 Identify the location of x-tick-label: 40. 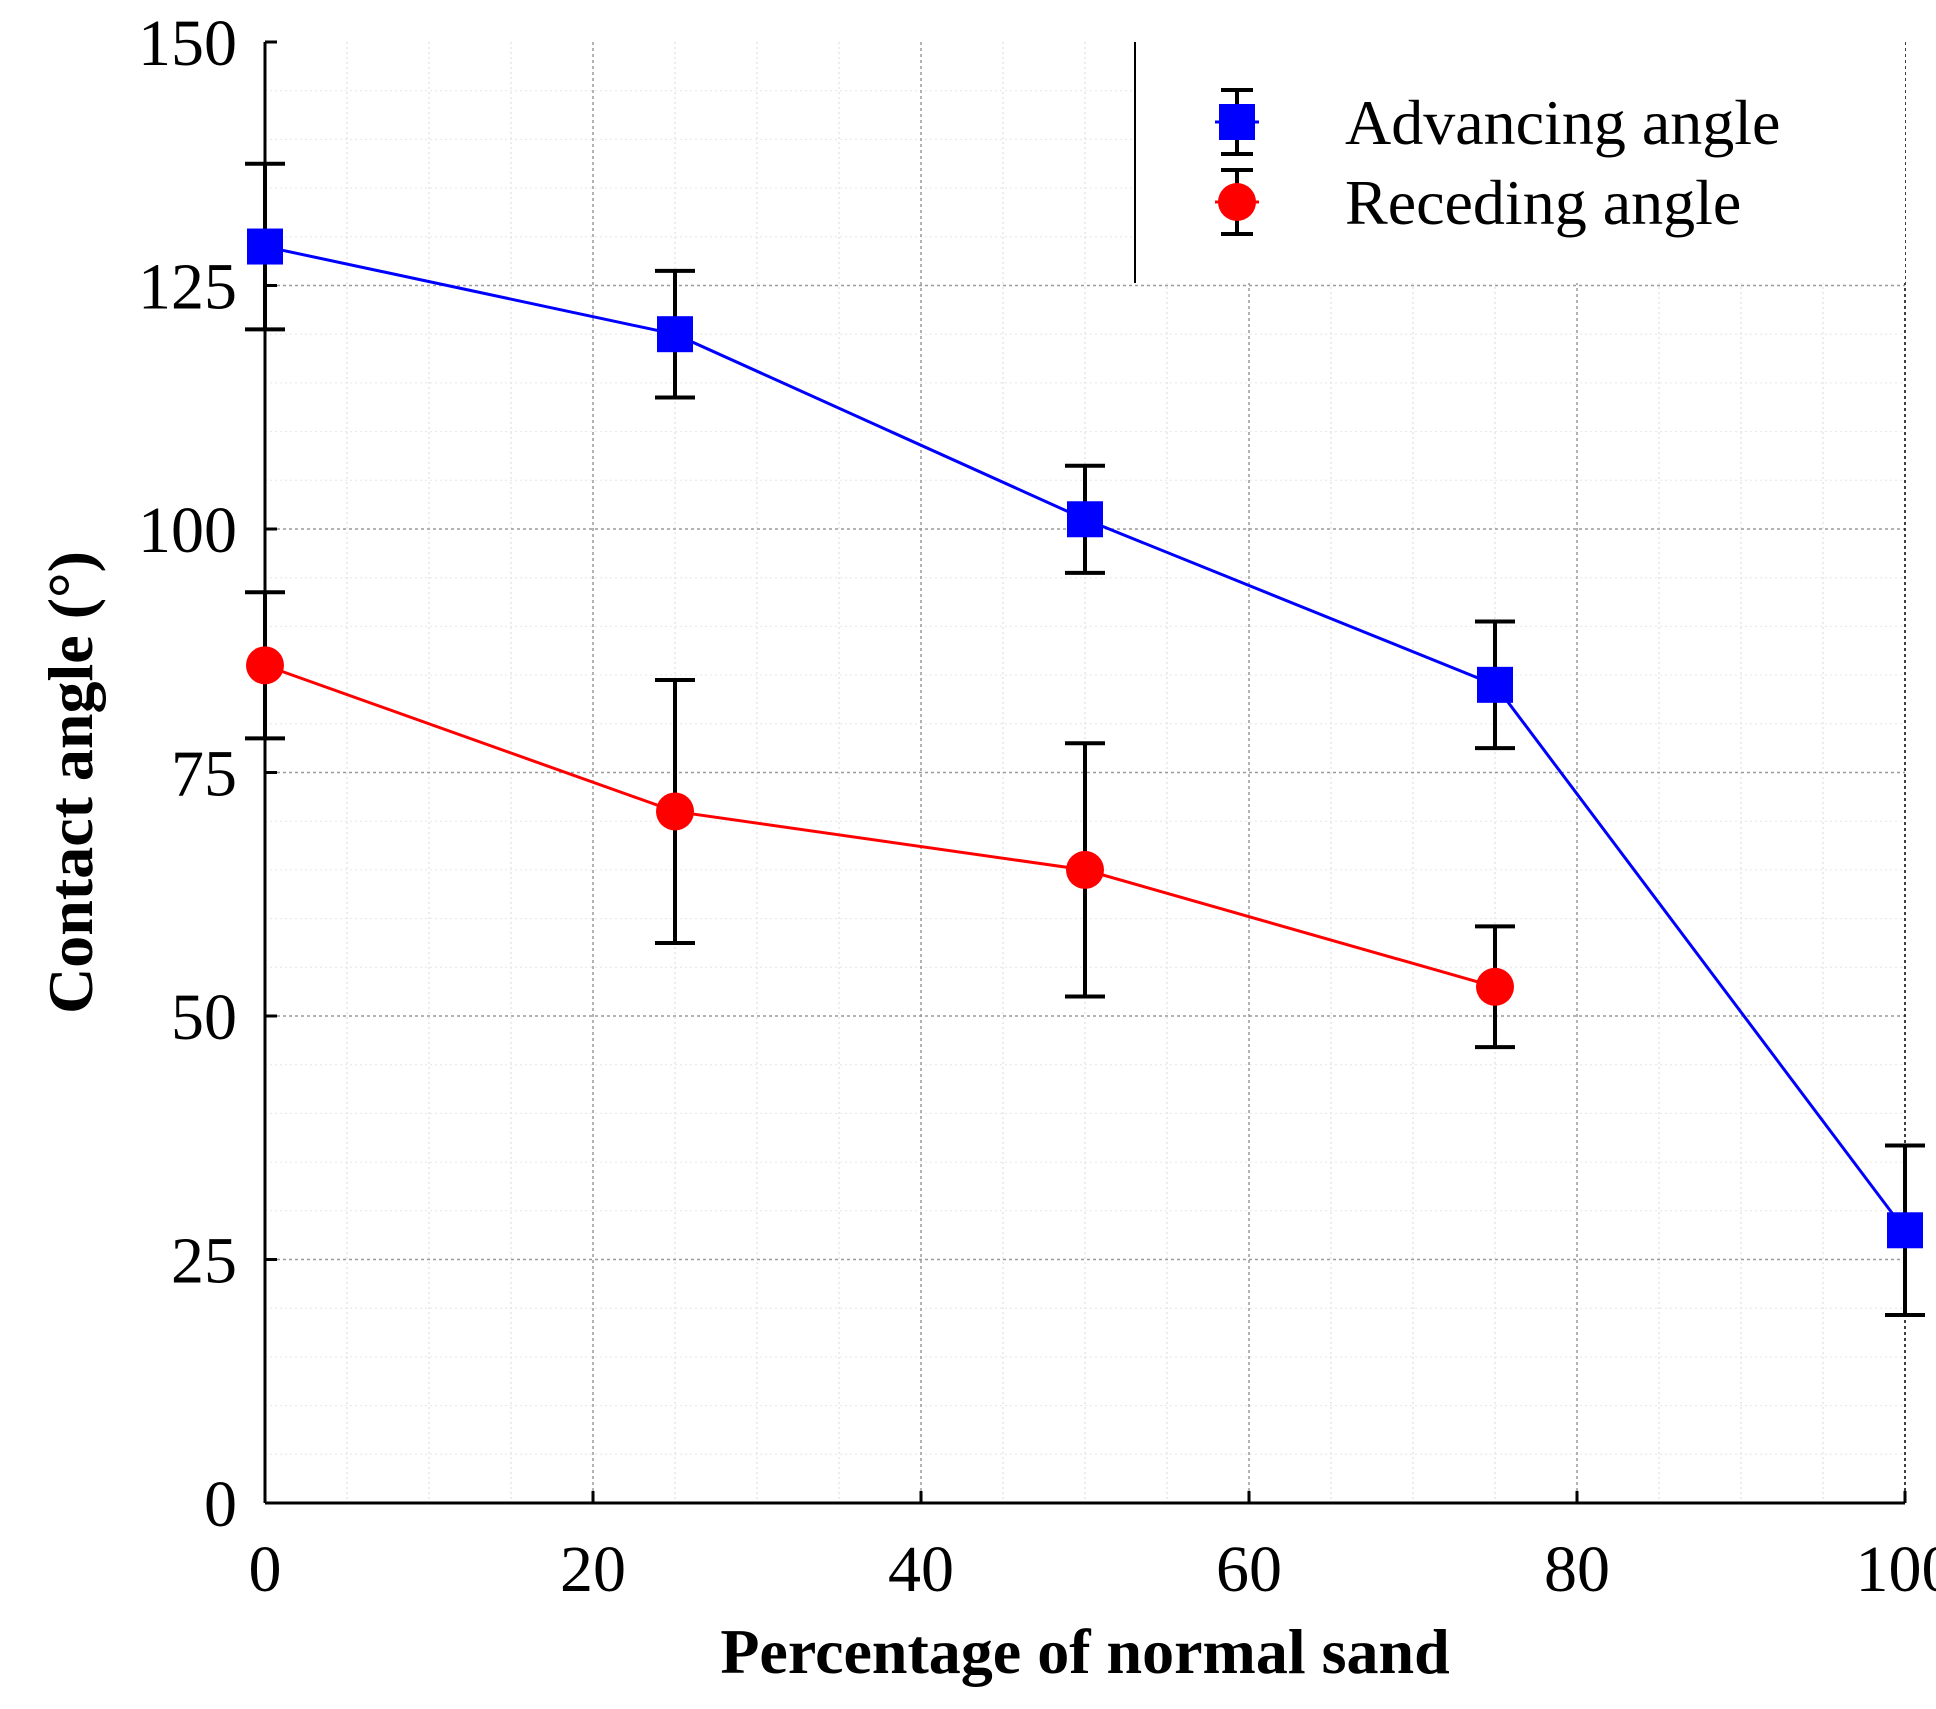
(921, 1569).